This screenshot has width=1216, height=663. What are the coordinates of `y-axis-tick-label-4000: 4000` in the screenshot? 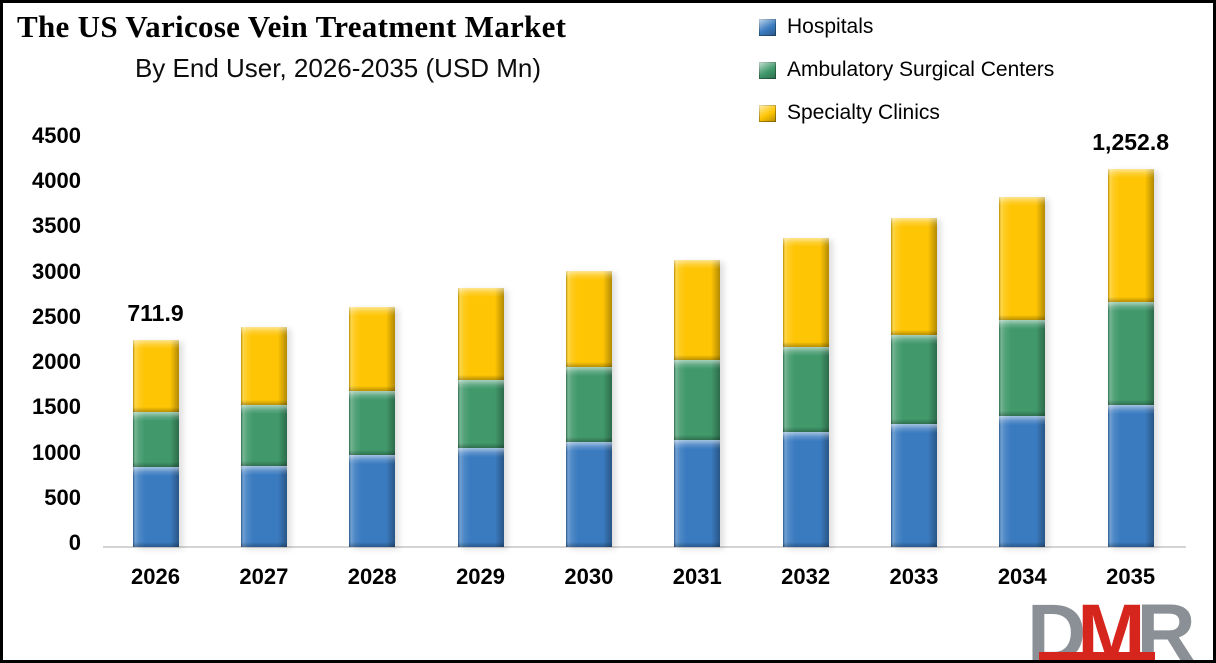 It's located at (56, 180).